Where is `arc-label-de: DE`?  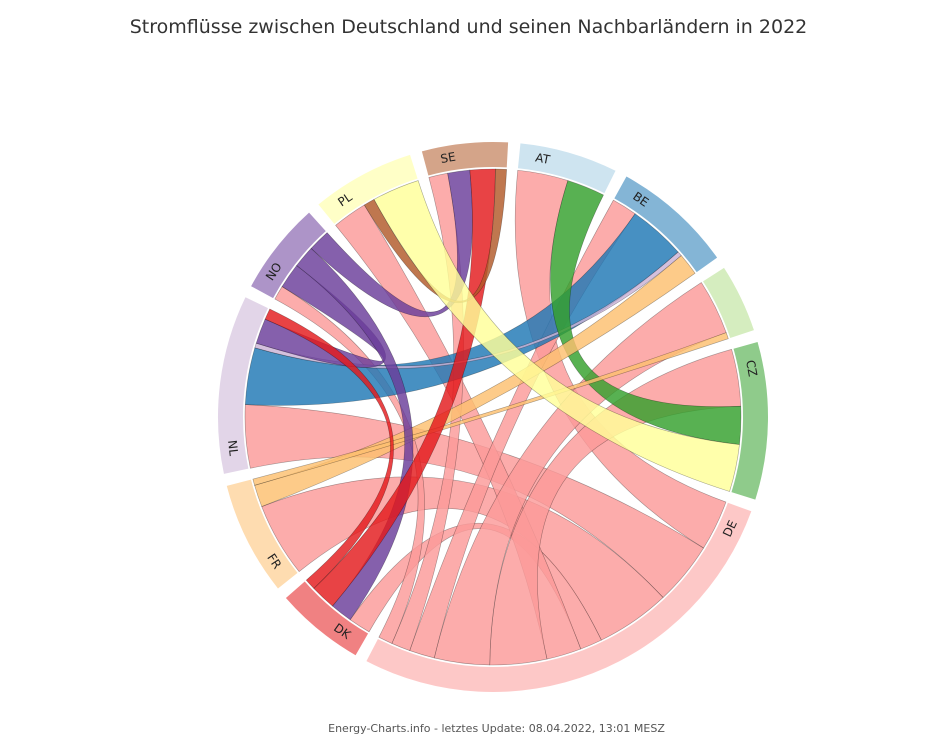
arc-label-de: DE is located at coordinates (730, 528).